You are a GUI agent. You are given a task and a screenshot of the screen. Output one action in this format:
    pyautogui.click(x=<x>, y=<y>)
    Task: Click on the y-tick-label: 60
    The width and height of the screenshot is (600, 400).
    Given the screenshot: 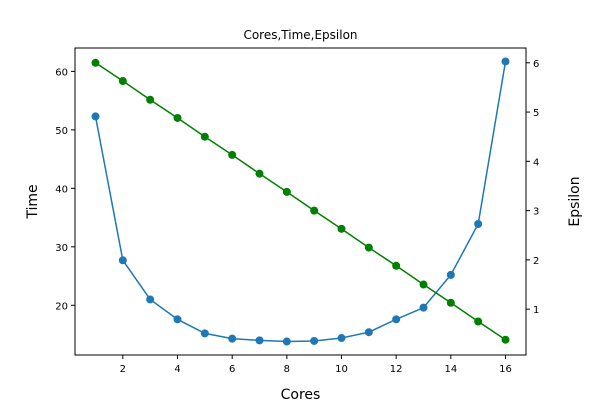 What is the action you would take?
    pyautogui.click(x=61, y=72)
    